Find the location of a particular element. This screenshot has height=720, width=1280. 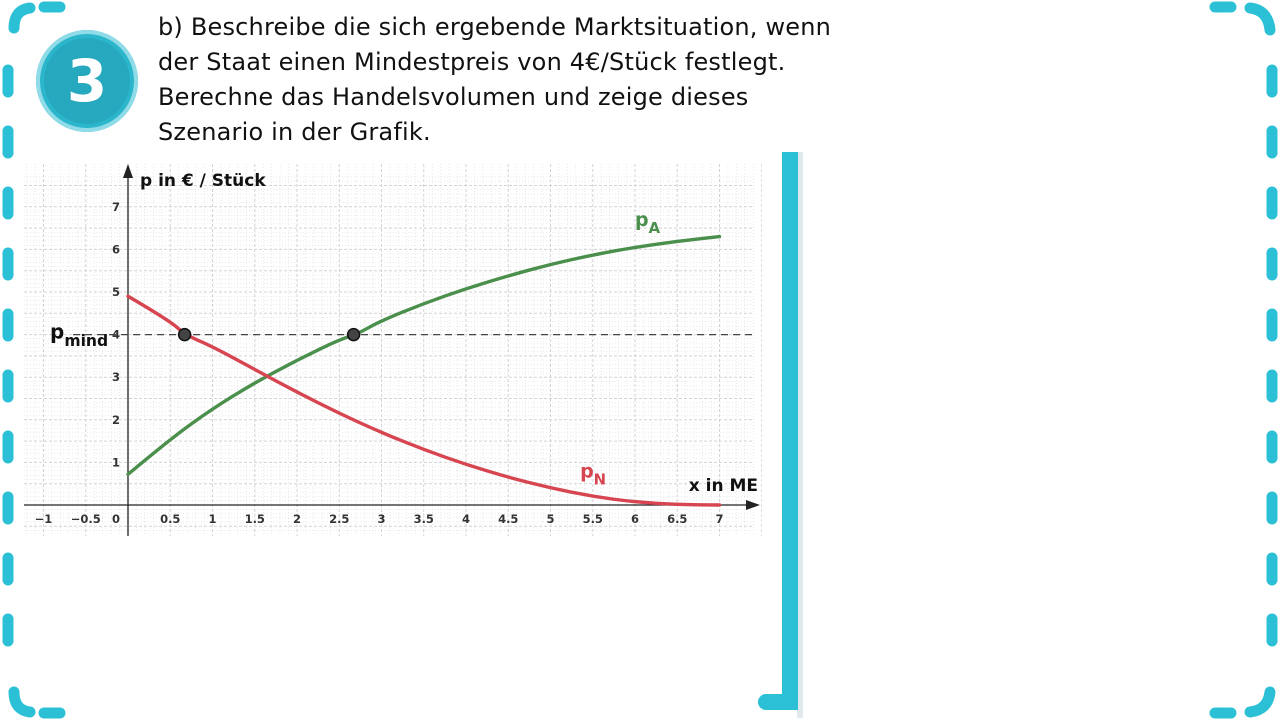

y-tick-label: 6 is located at coordinates (116, 249).